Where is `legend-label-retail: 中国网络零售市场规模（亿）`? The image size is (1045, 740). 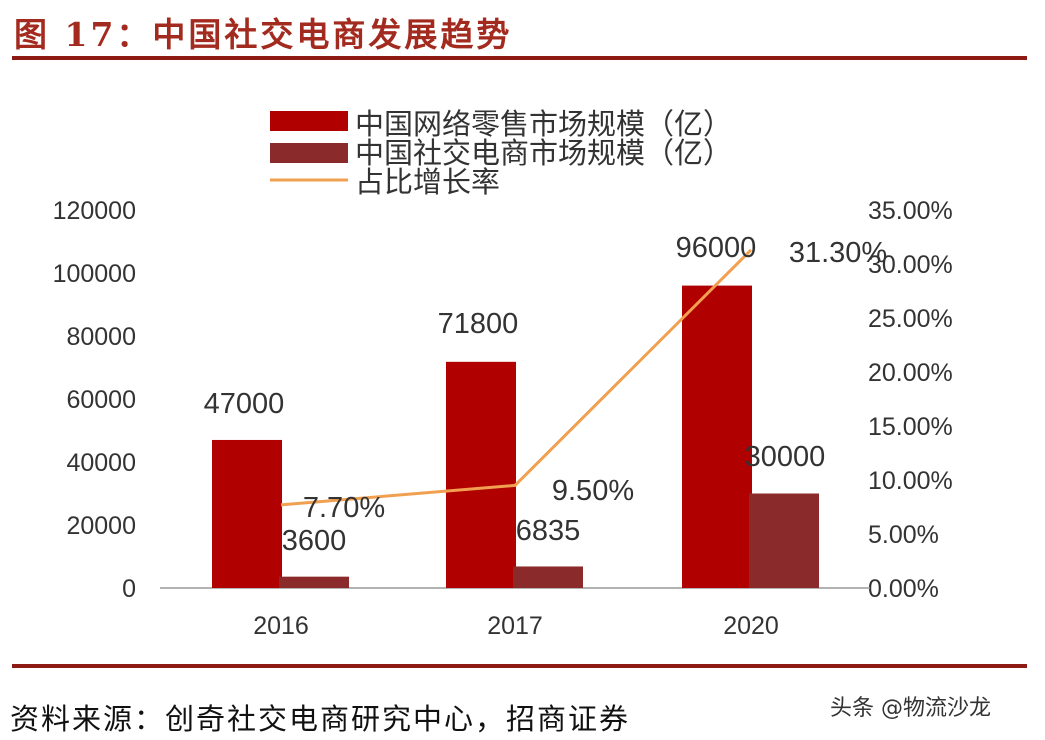
legend-label-retail: 中国网络零售市场规模（亿） is located at coordinates (543, 124).